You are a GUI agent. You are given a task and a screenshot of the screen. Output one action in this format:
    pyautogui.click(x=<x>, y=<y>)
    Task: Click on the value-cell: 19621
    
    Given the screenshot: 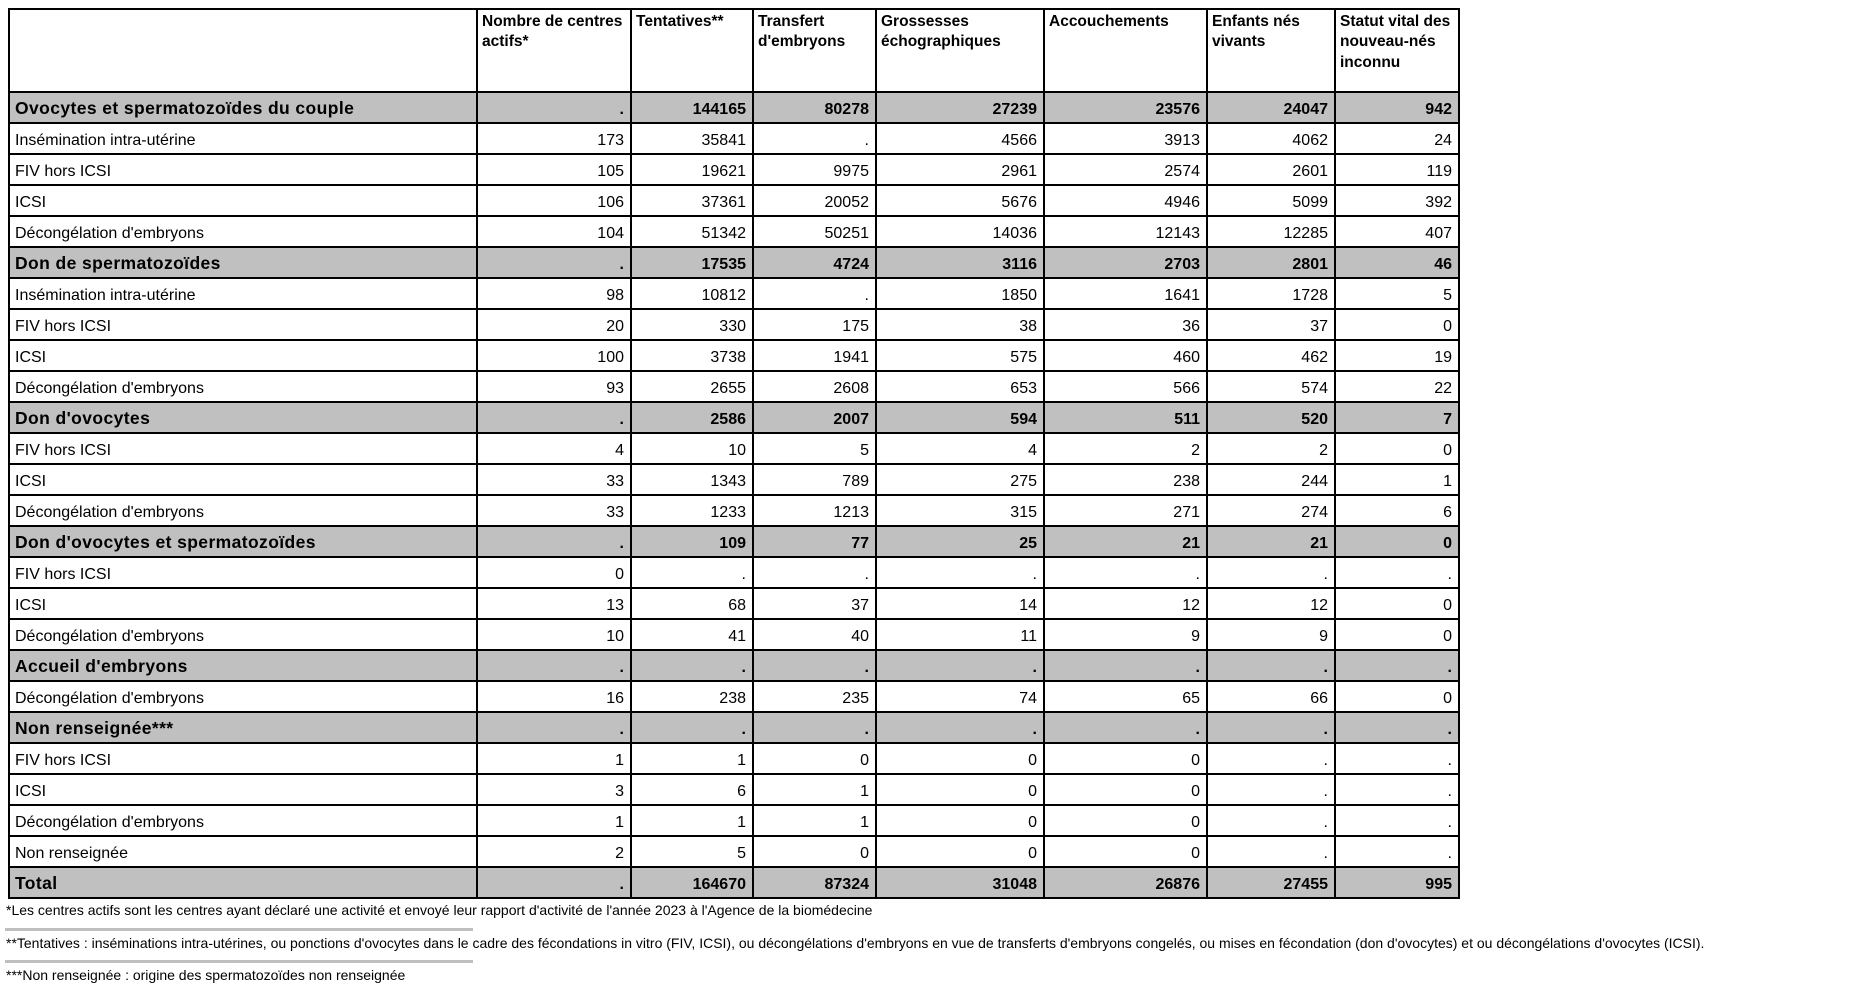 What is the action you would take?
    pyautogui.click(x=692, y=169)
    